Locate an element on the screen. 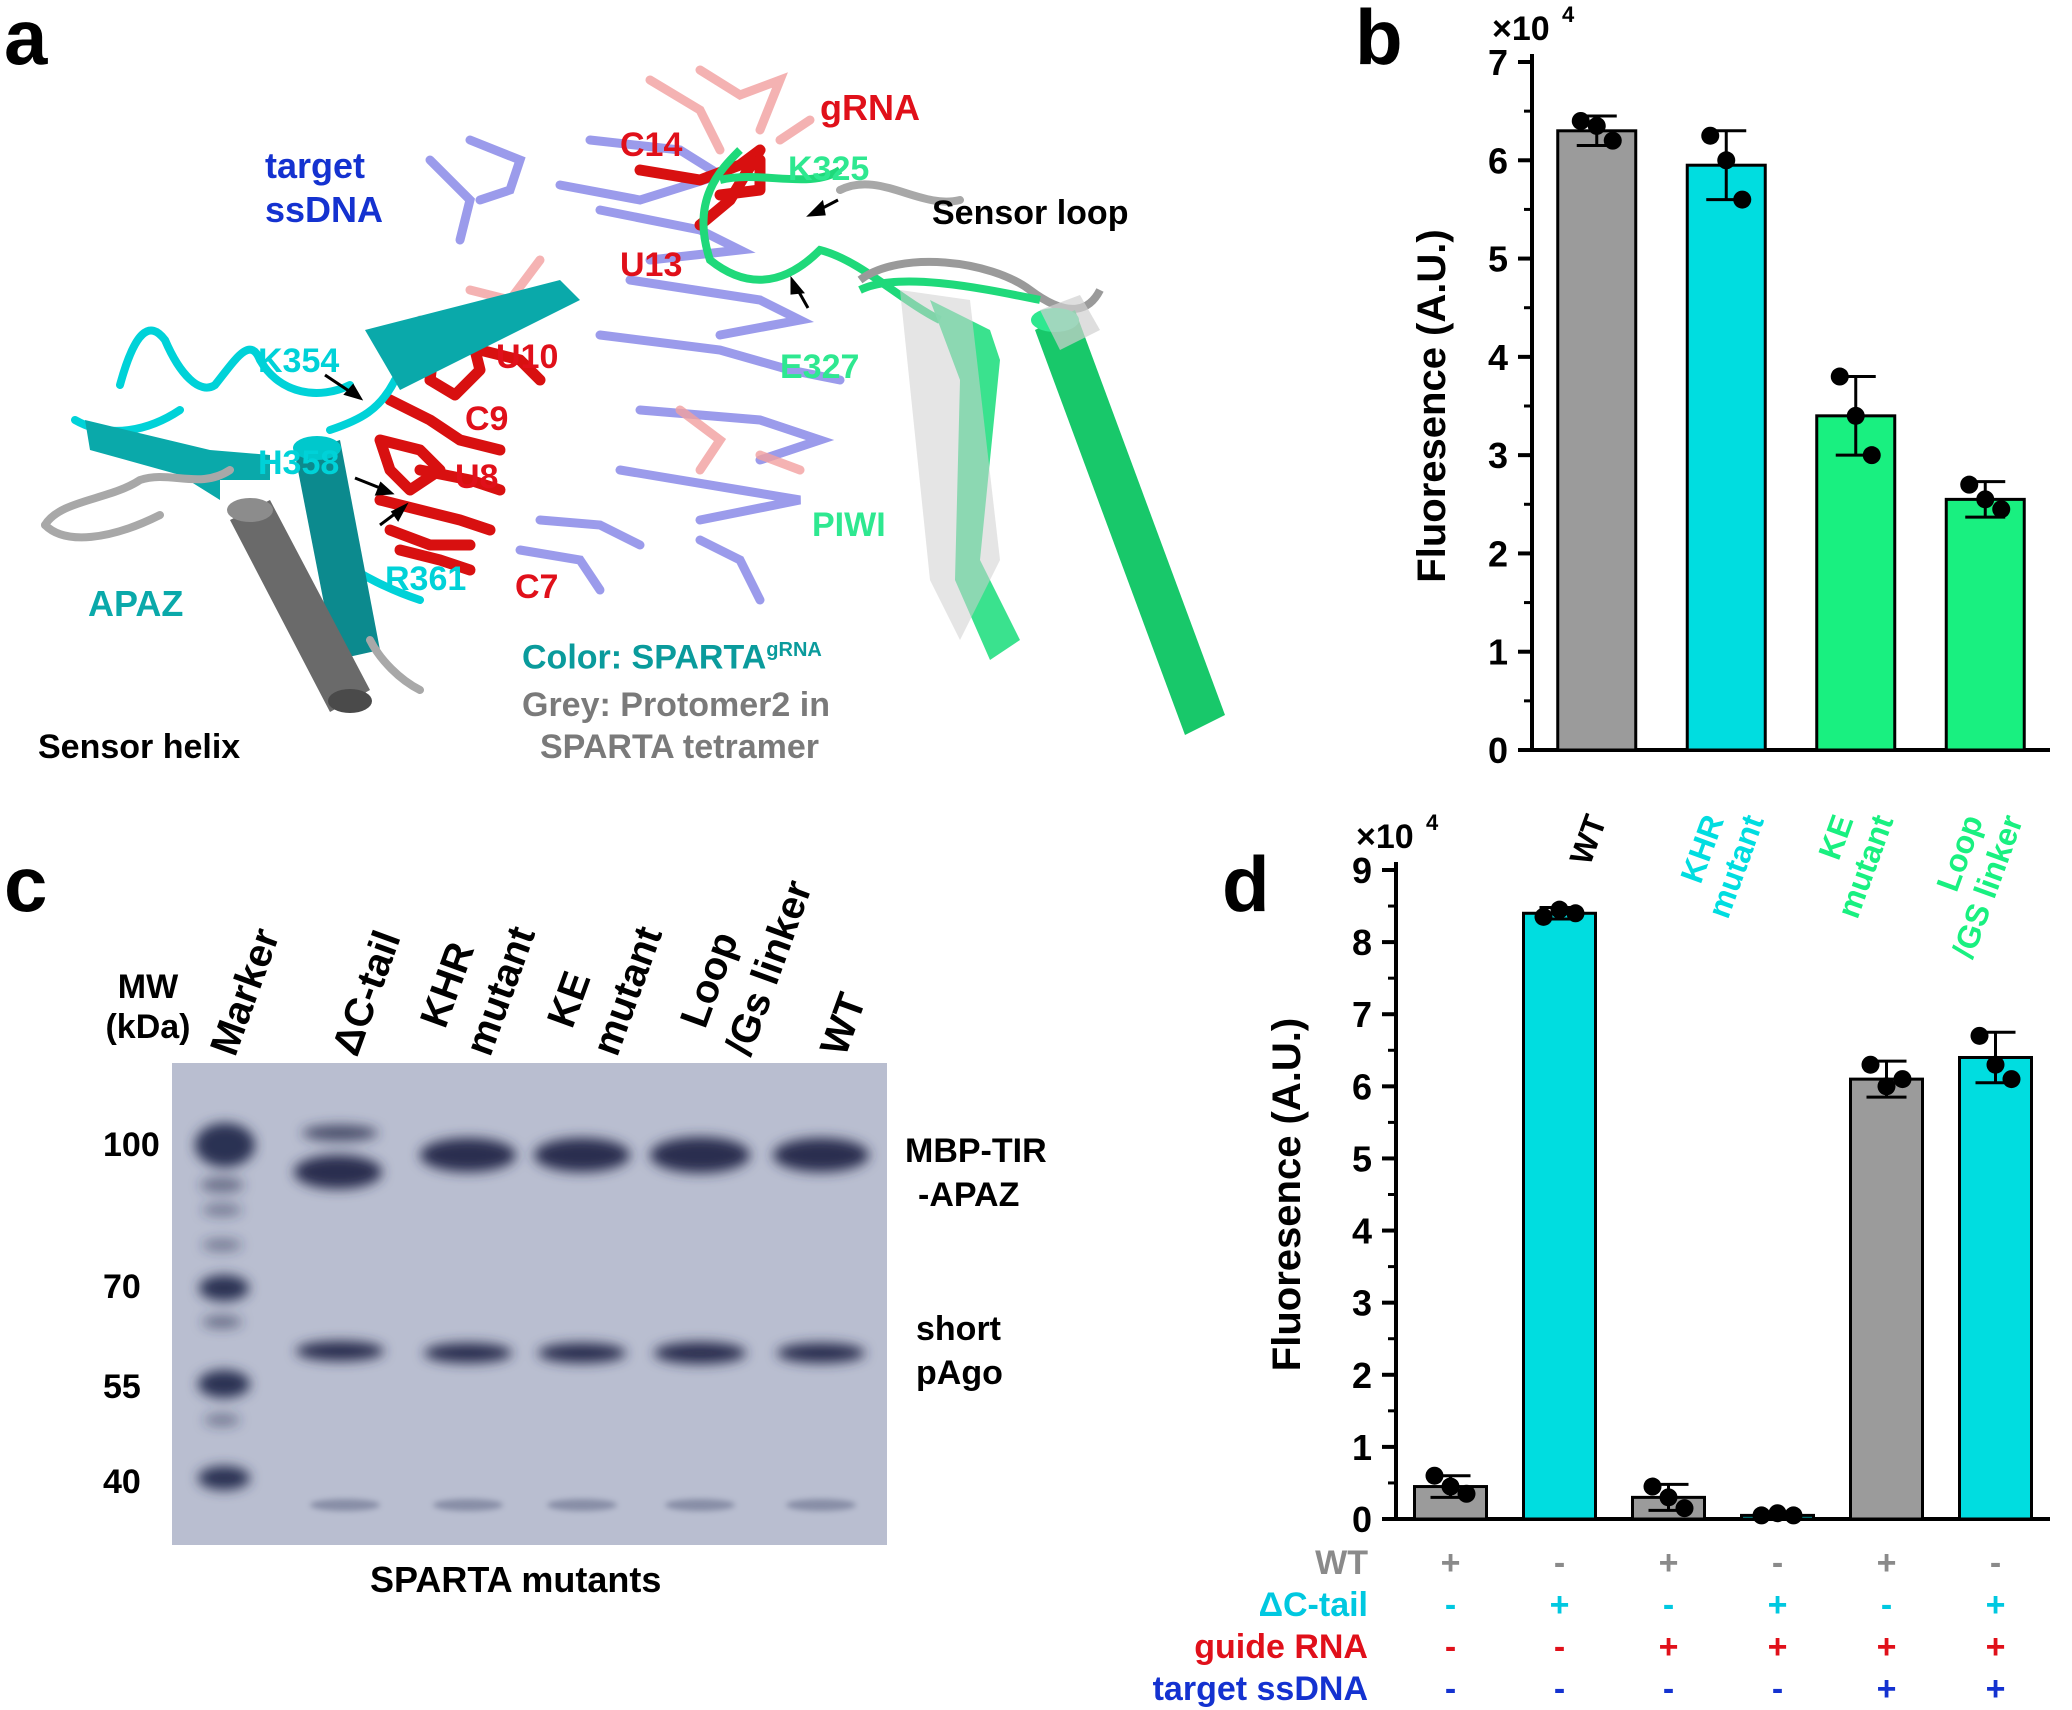  label-u13: U13 is located at coordinates (651, 265).